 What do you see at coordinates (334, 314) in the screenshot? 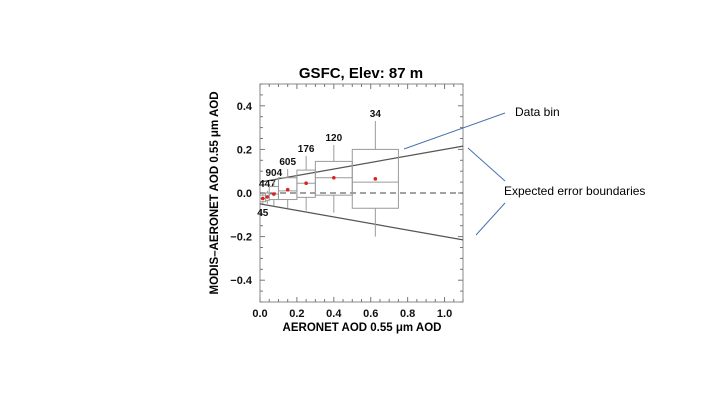
I see `x-tick-label: 0.4` at bounding box center [334, 314].